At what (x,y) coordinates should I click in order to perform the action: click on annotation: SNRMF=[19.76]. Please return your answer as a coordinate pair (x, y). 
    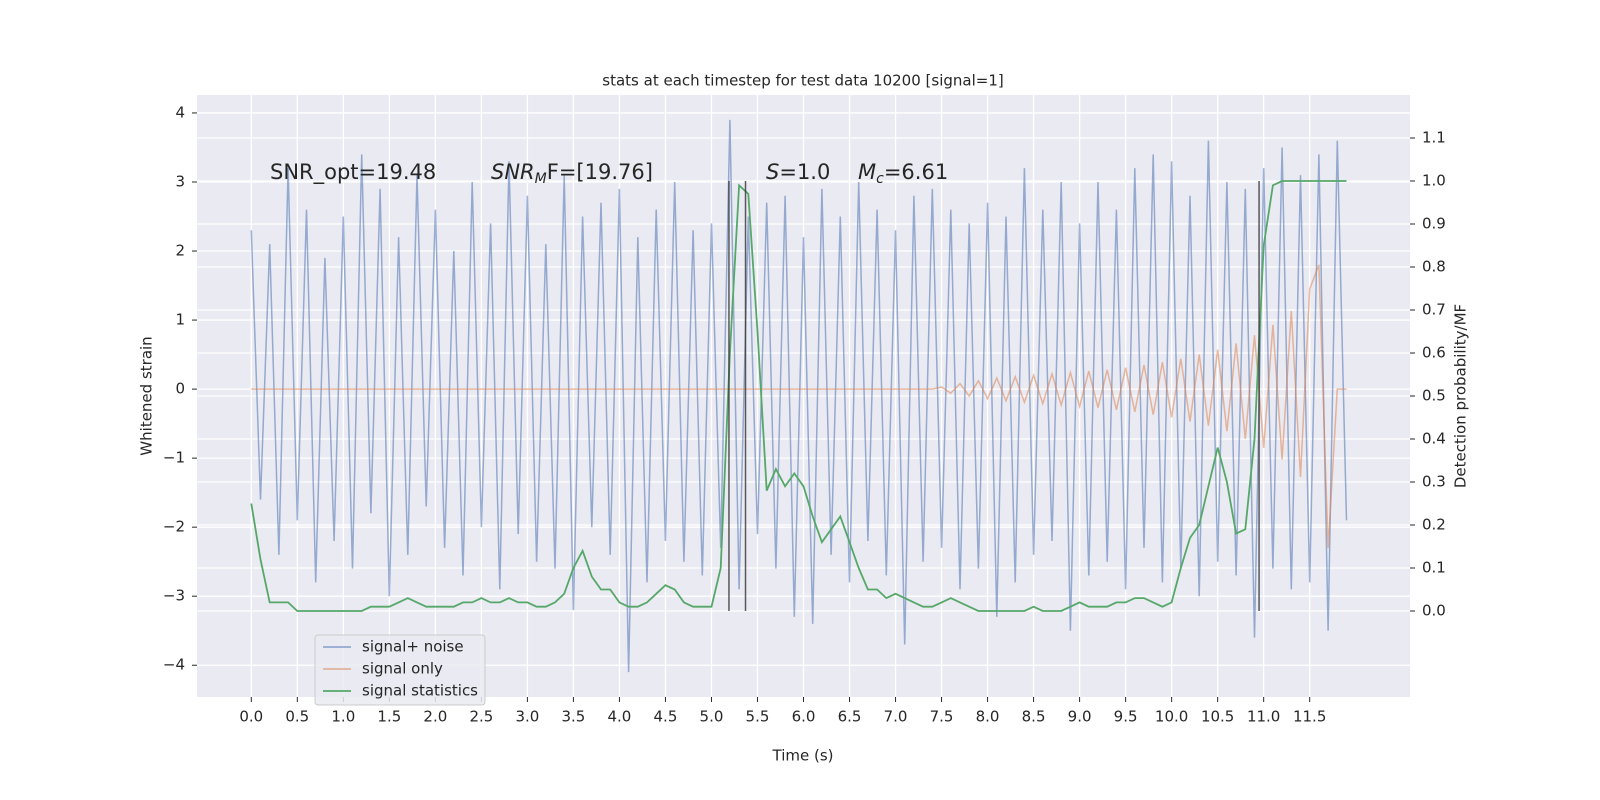
    Looking at the image, I should click on (572, 173).